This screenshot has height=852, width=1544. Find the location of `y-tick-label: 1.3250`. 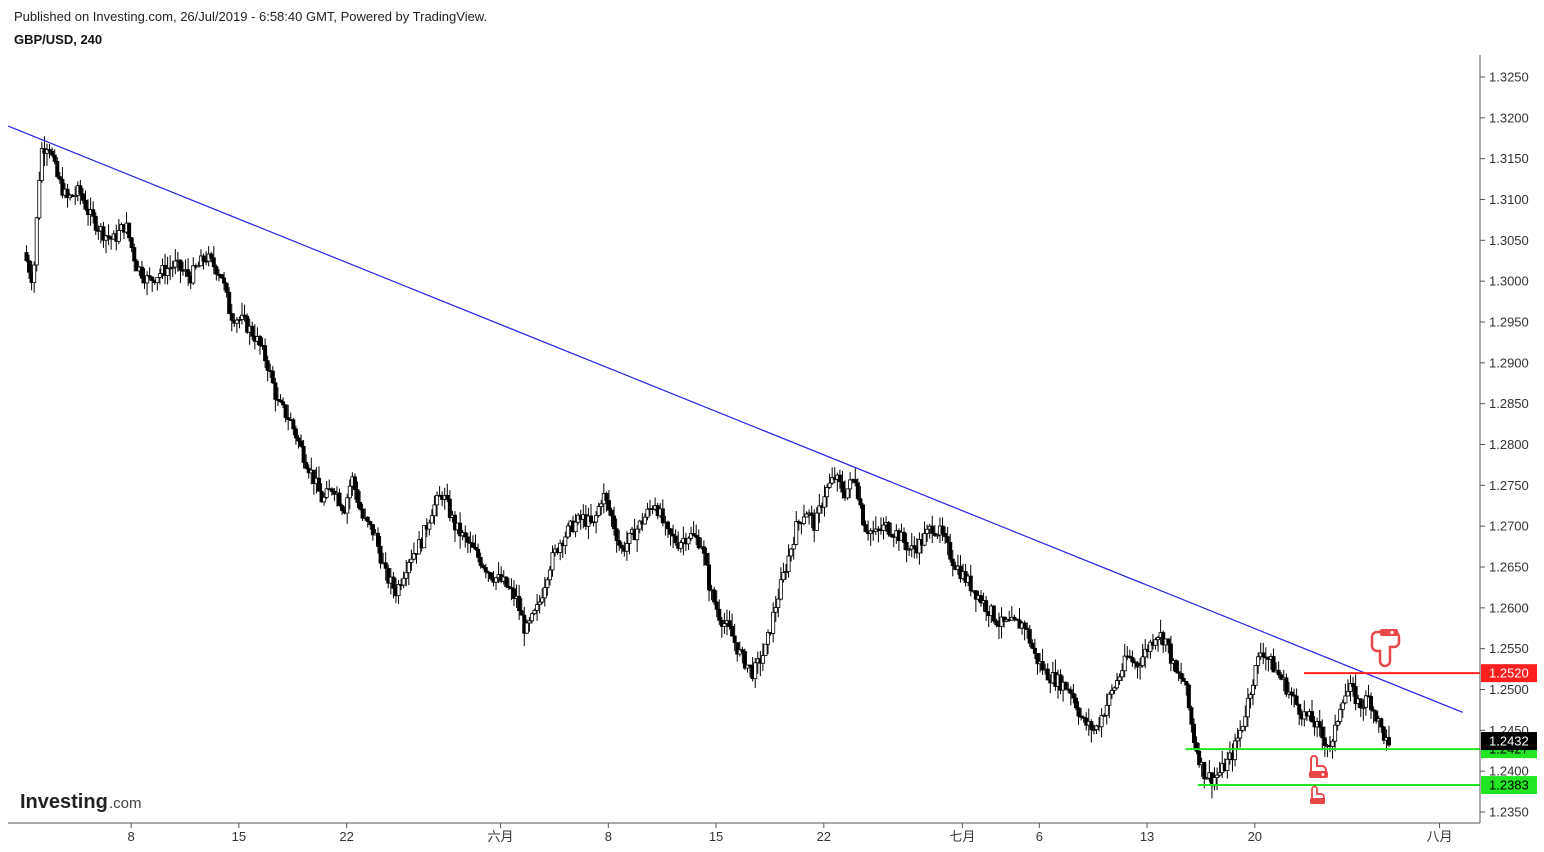

y-tick-label: 1.3250 is located at coordinates (1509, 77).